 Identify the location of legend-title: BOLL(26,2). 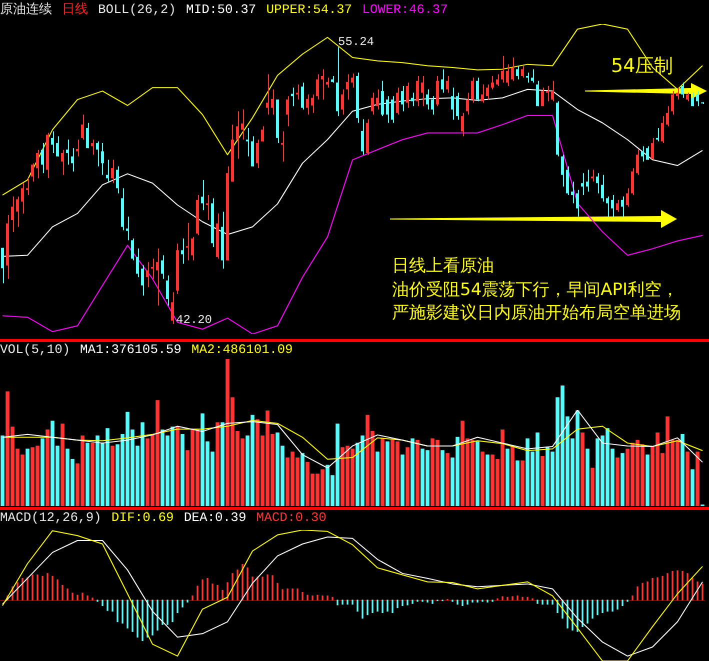
(137, 9).